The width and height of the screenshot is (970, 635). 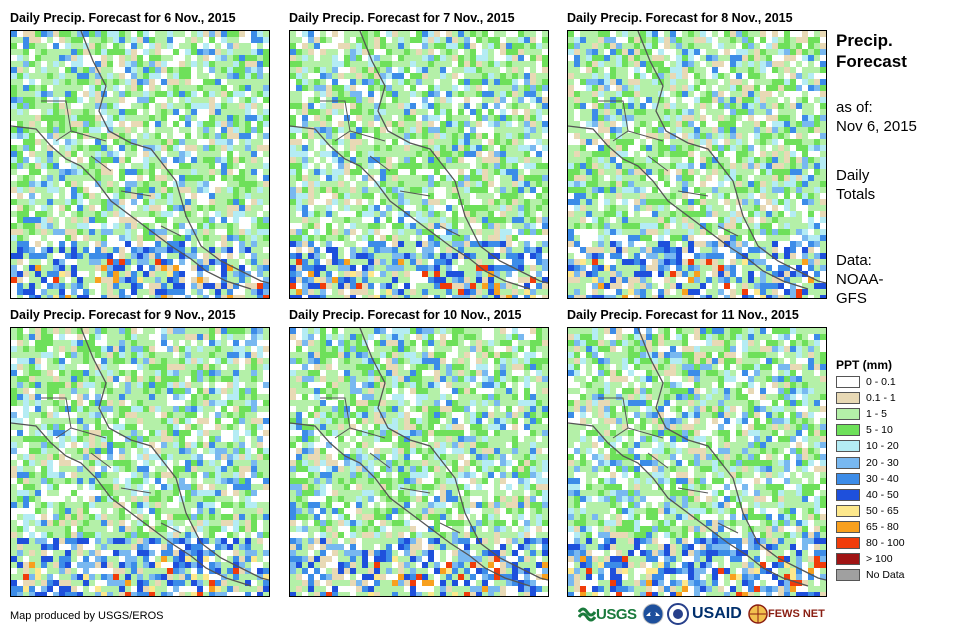 I want to click on agency-seal-icon, so click(x=678, y=614).